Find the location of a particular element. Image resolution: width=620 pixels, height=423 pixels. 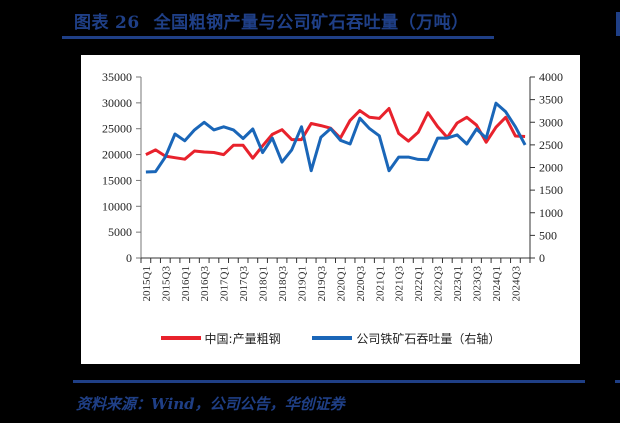

right-y-tick-label: 4000 is located at coordinates (551, 77).